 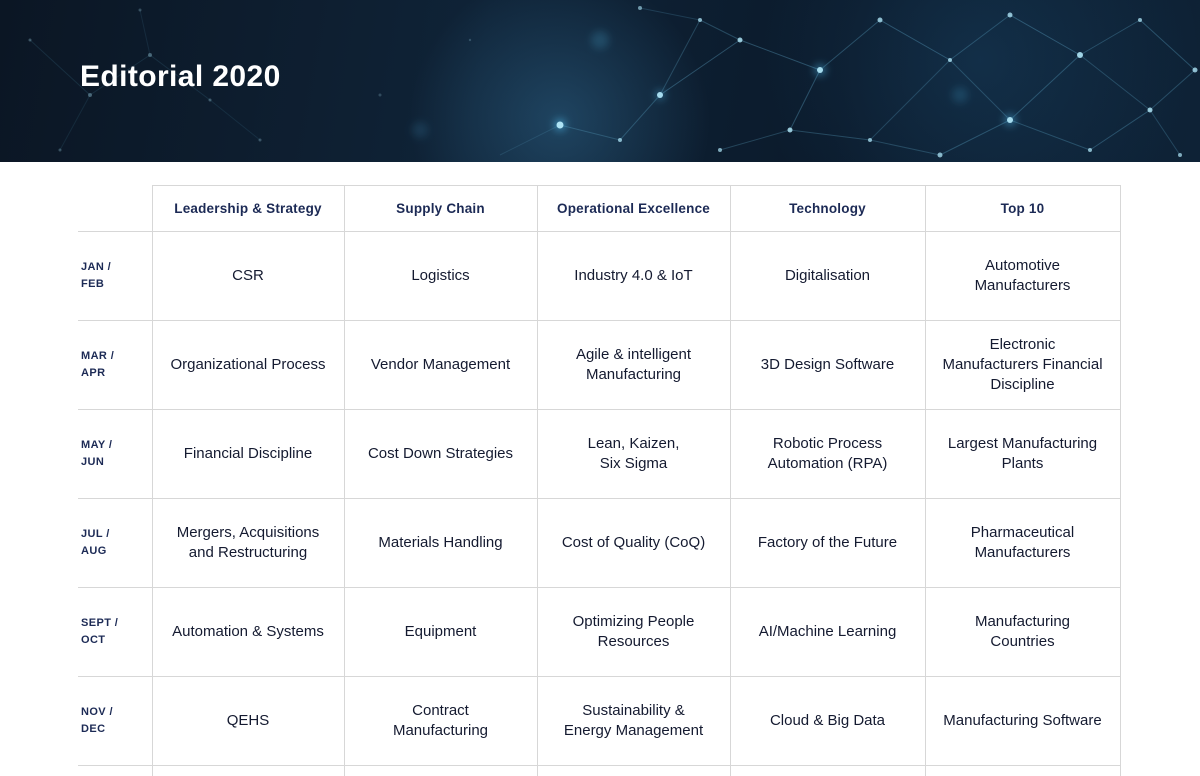 I want to click on month-label: SEPT / OCT, so click(x=115, y=632).